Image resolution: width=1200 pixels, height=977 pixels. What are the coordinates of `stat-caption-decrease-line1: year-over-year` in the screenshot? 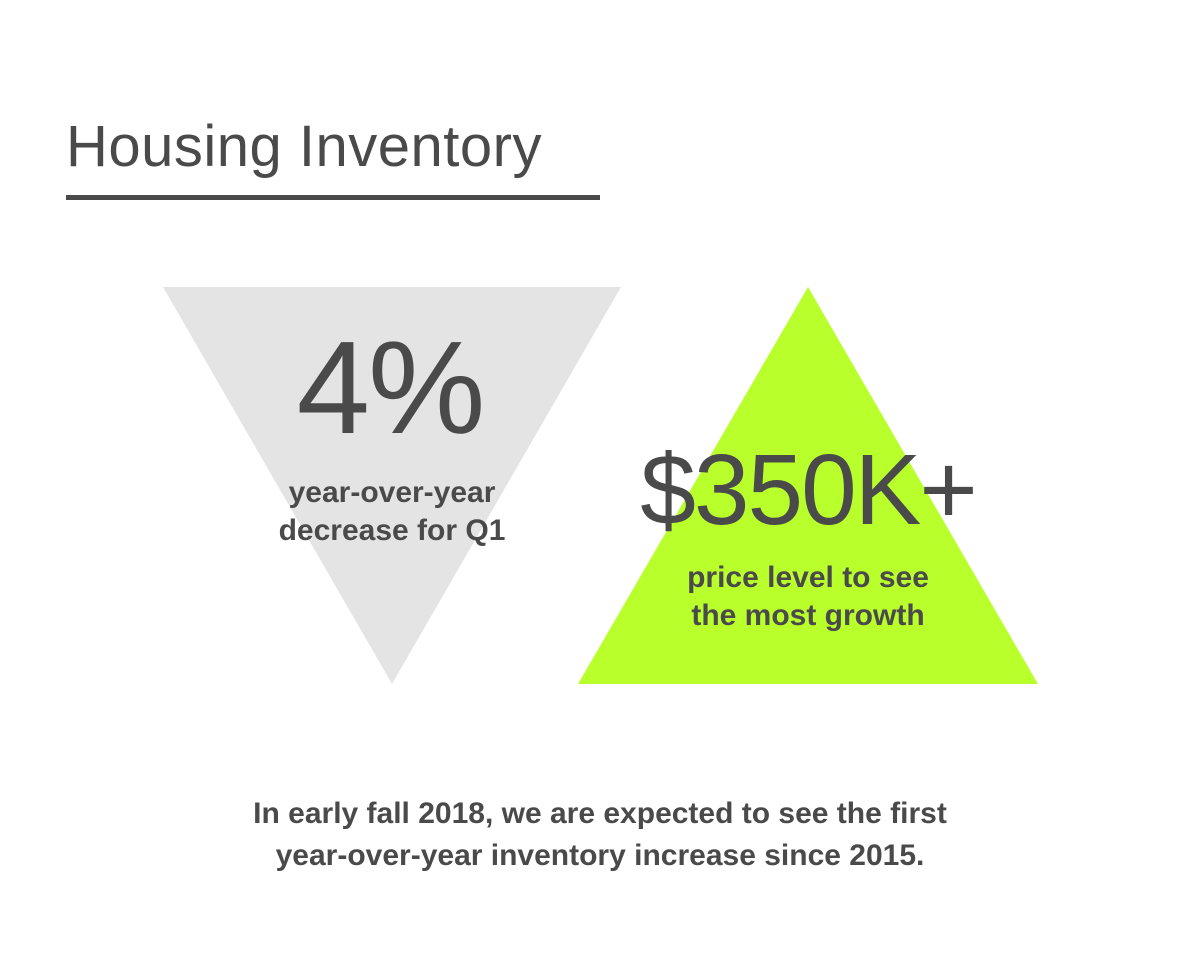 It's located at (392, 492).